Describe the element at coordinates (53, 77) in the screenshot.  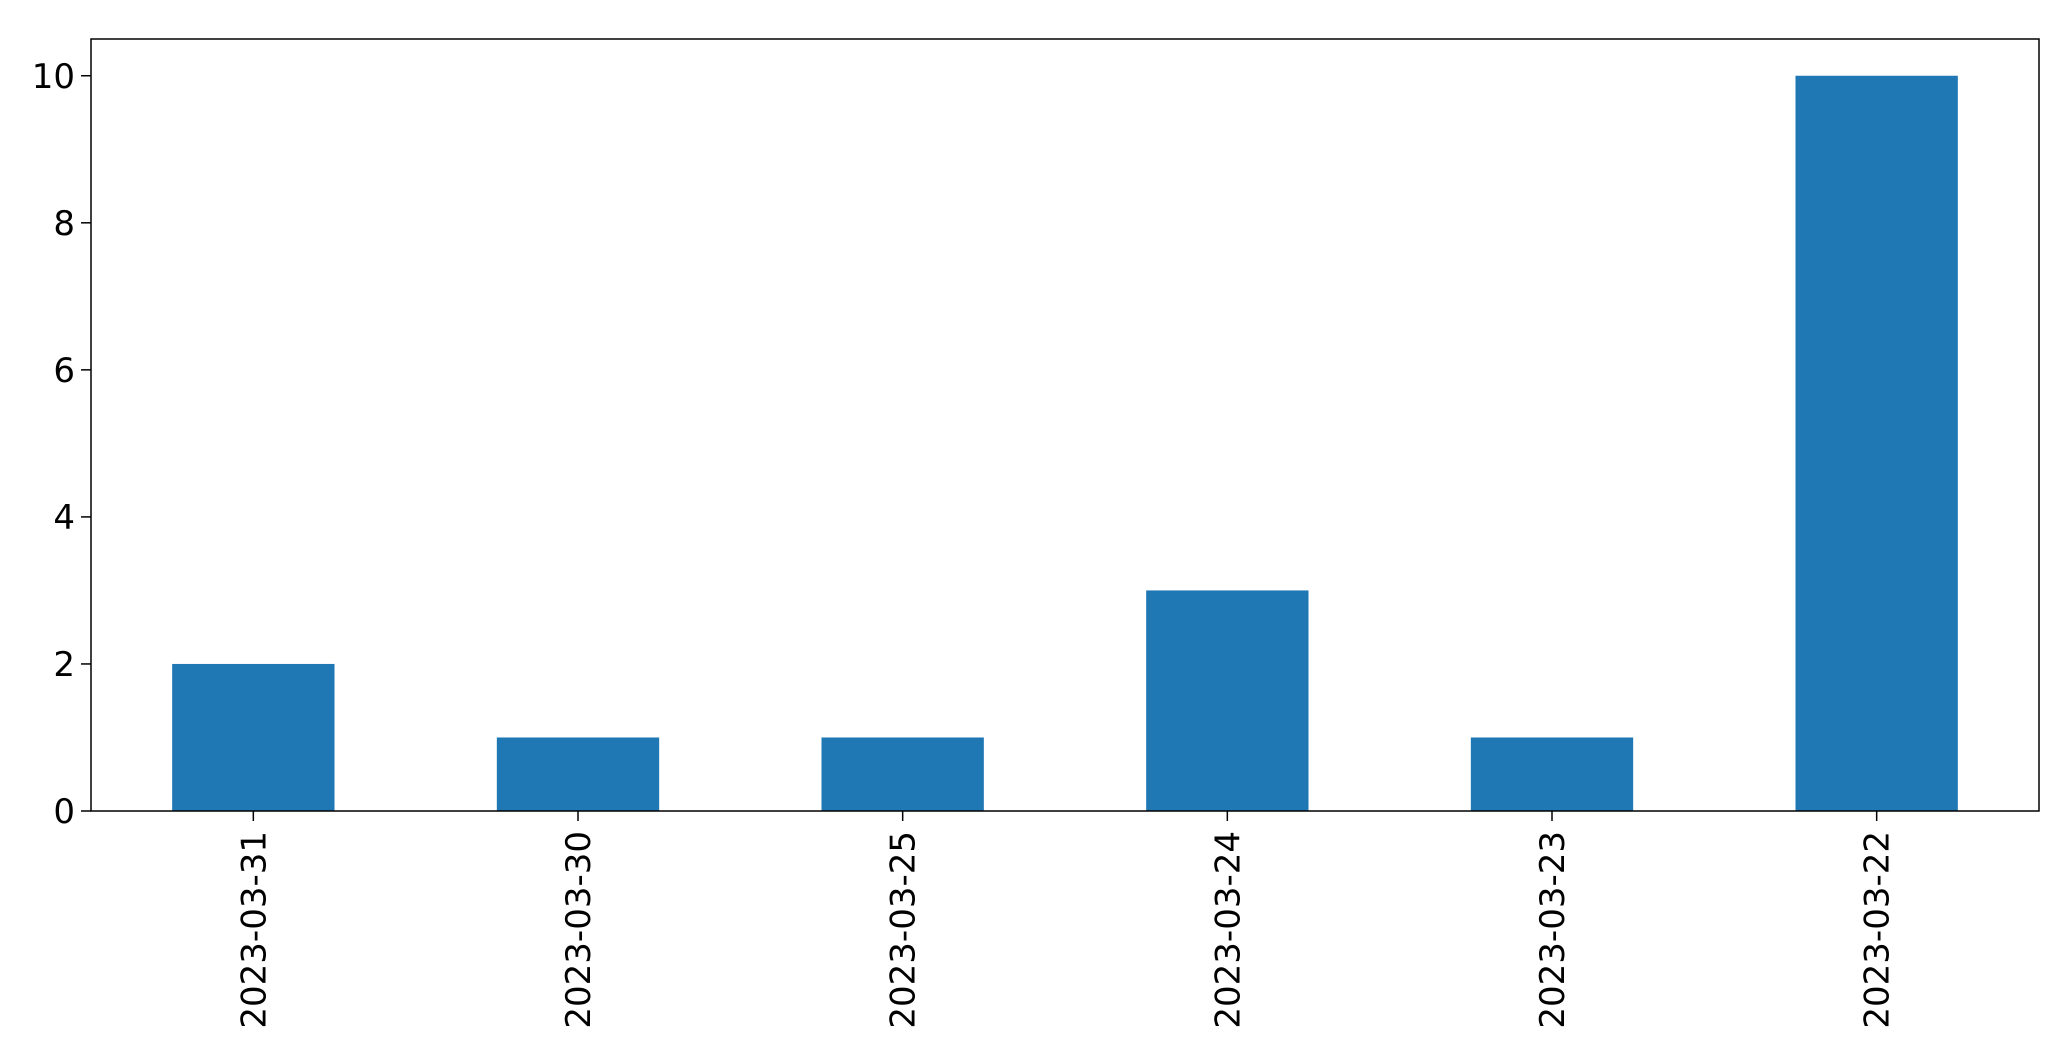
I see `y-tick-label: 10` at that location.